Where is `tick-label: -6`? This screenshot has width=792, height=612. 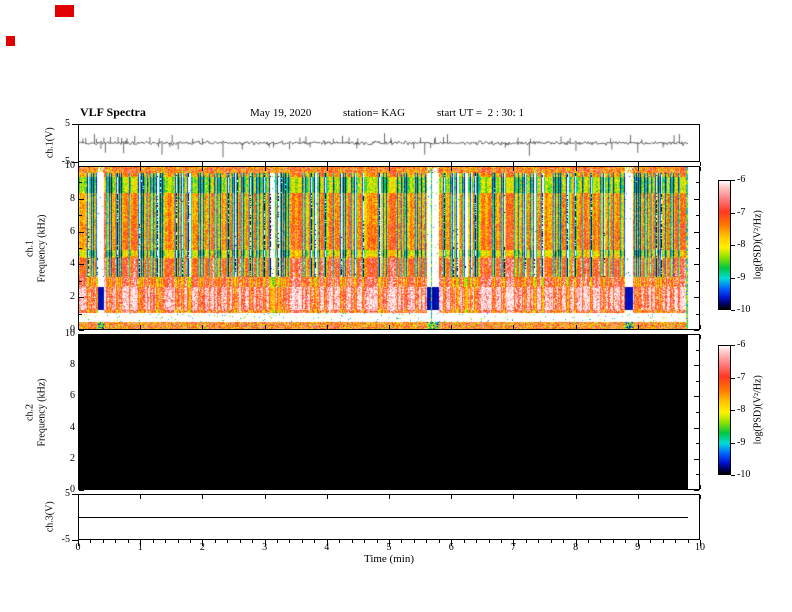
tick-label: -6 is located at coordinates (741, 179).